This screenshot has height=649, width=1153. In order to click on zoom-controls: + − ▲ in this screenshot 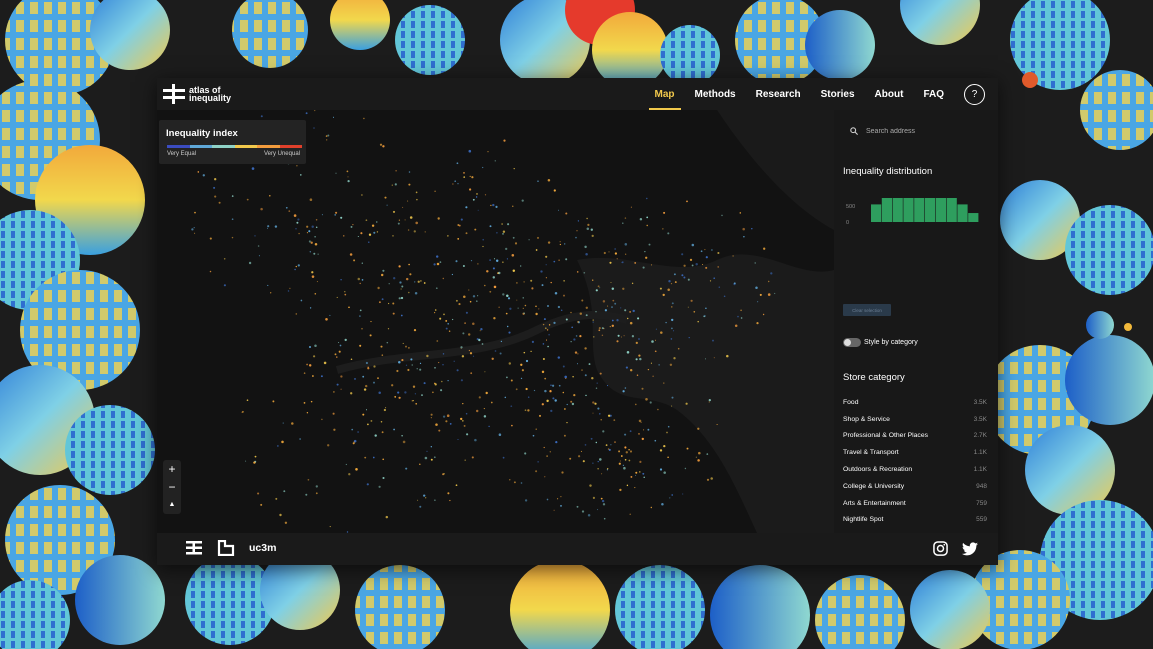, I will do `click(172, 487)`.